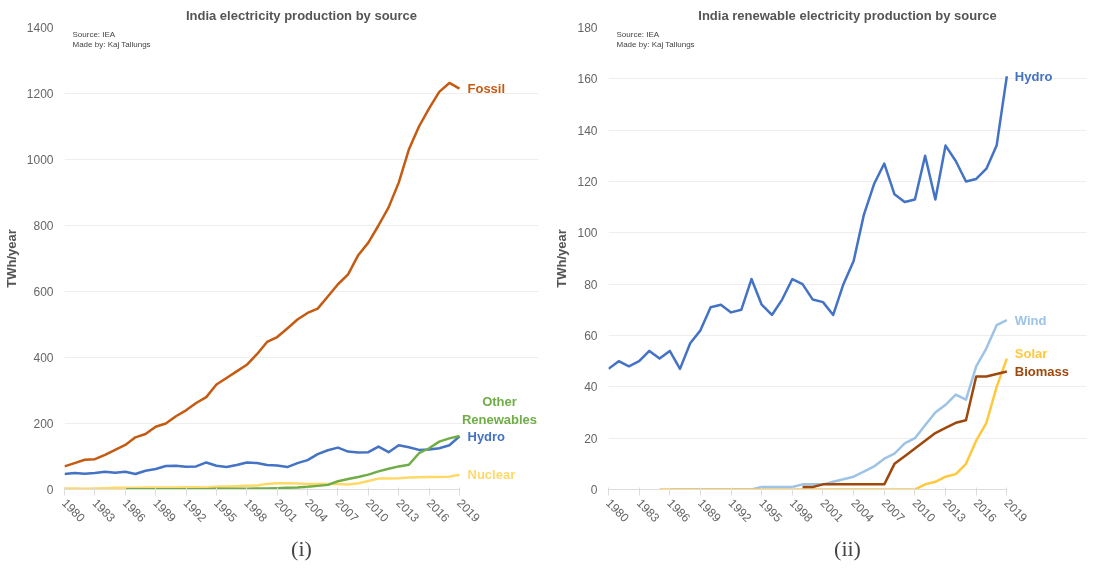 The image size is (1106, 573). I want to click on series-label: Wind, so click(1030, 320).